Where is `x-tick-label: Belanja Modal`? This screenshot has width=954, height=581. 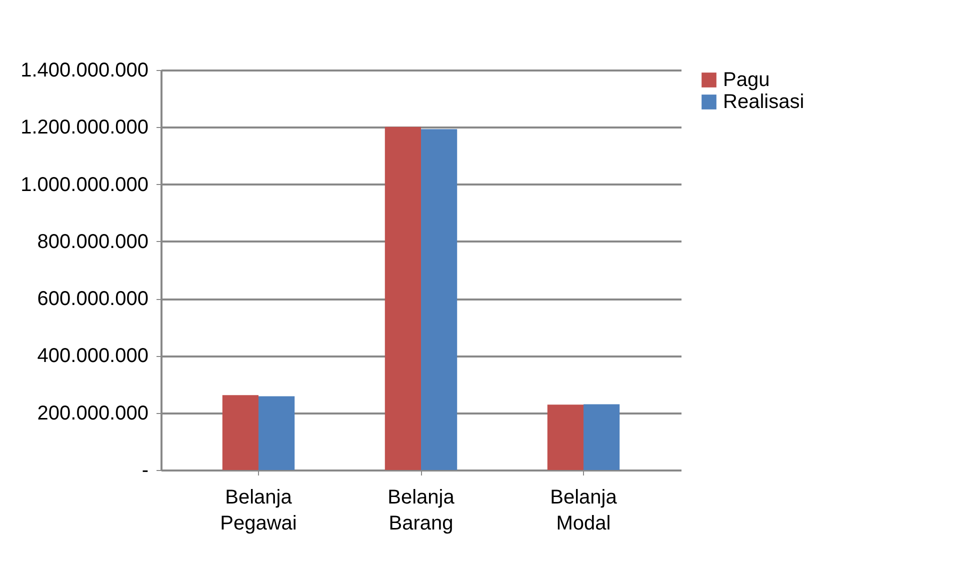 x-tick-label: Belanja Modal is located at coordinates (584, 510).